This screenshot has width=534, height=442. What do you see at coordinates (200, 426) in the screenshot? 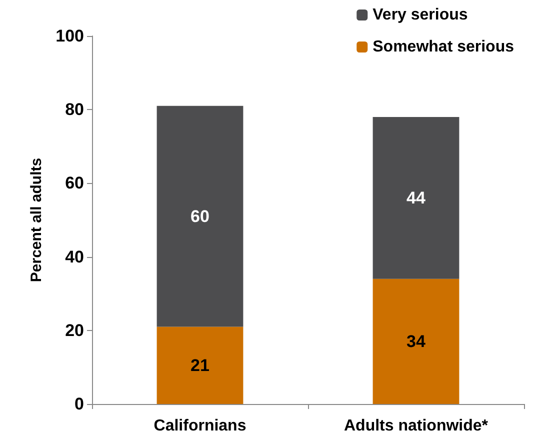
I see `x-tick-label: Californians` at bounding box center [200, 426].